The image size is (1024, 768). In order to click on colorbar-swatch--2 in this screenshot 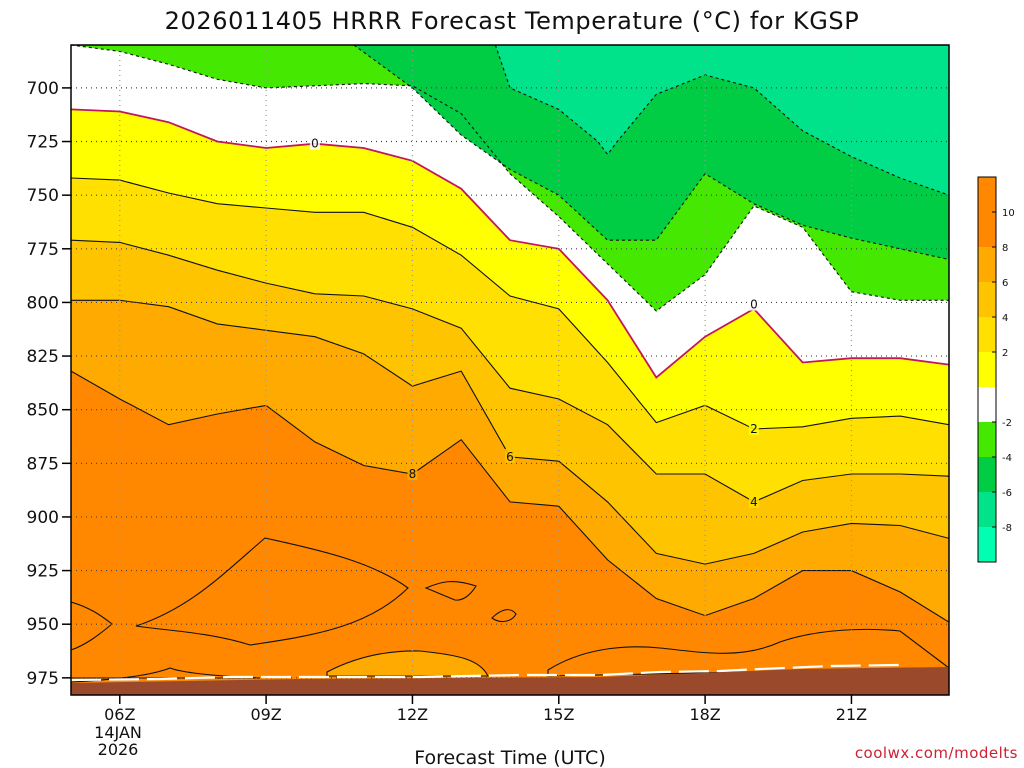, I will do `click(987, 404)`.